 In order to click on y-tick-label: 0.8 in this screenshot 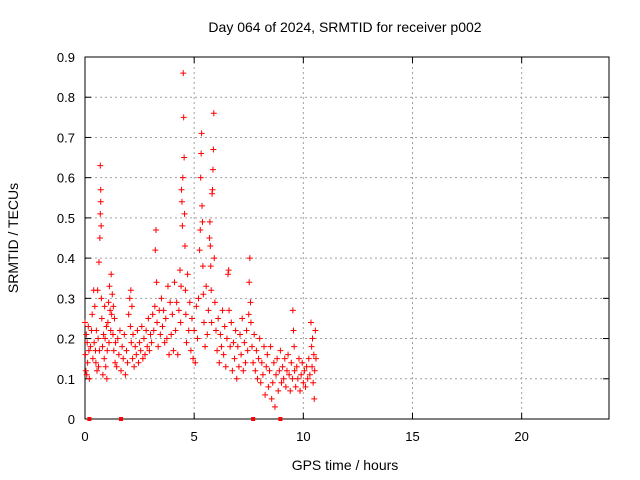, I will do `click(66, 97)`.